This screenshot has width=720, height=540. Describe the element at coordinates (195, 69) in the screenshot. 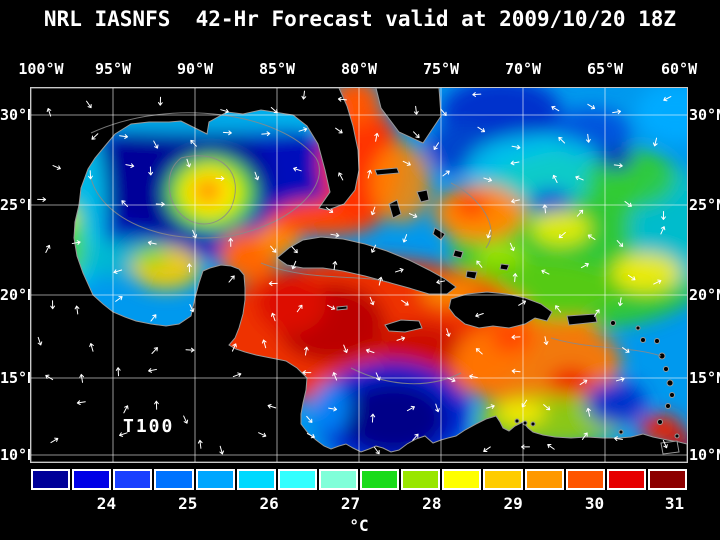

I see `lon-label-90w: 90°W` at that location.